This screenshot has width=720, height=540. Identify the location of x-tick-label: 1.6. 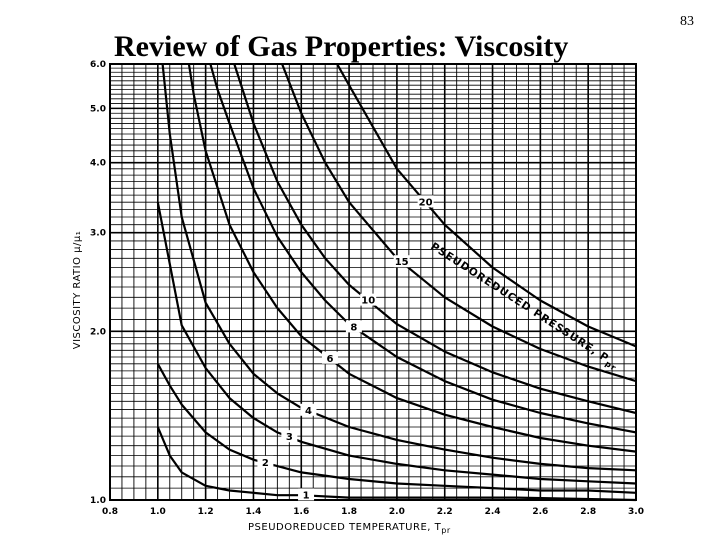
(301, 512).